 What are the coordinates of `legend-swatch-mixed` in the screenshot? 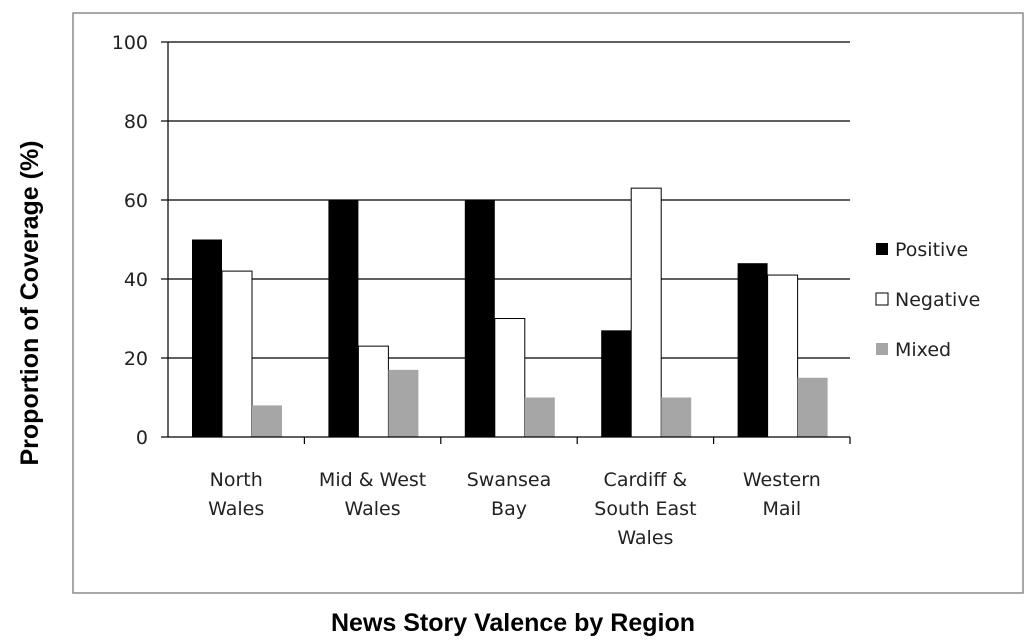 It's located at (882, 349).